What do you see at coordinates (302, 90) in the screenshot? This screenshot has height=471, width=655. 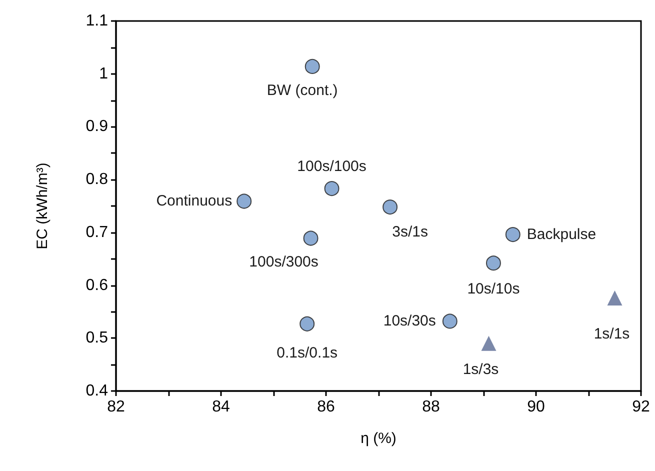 I see `annotation: BW (cont.)` at bounding box center [302, 90].